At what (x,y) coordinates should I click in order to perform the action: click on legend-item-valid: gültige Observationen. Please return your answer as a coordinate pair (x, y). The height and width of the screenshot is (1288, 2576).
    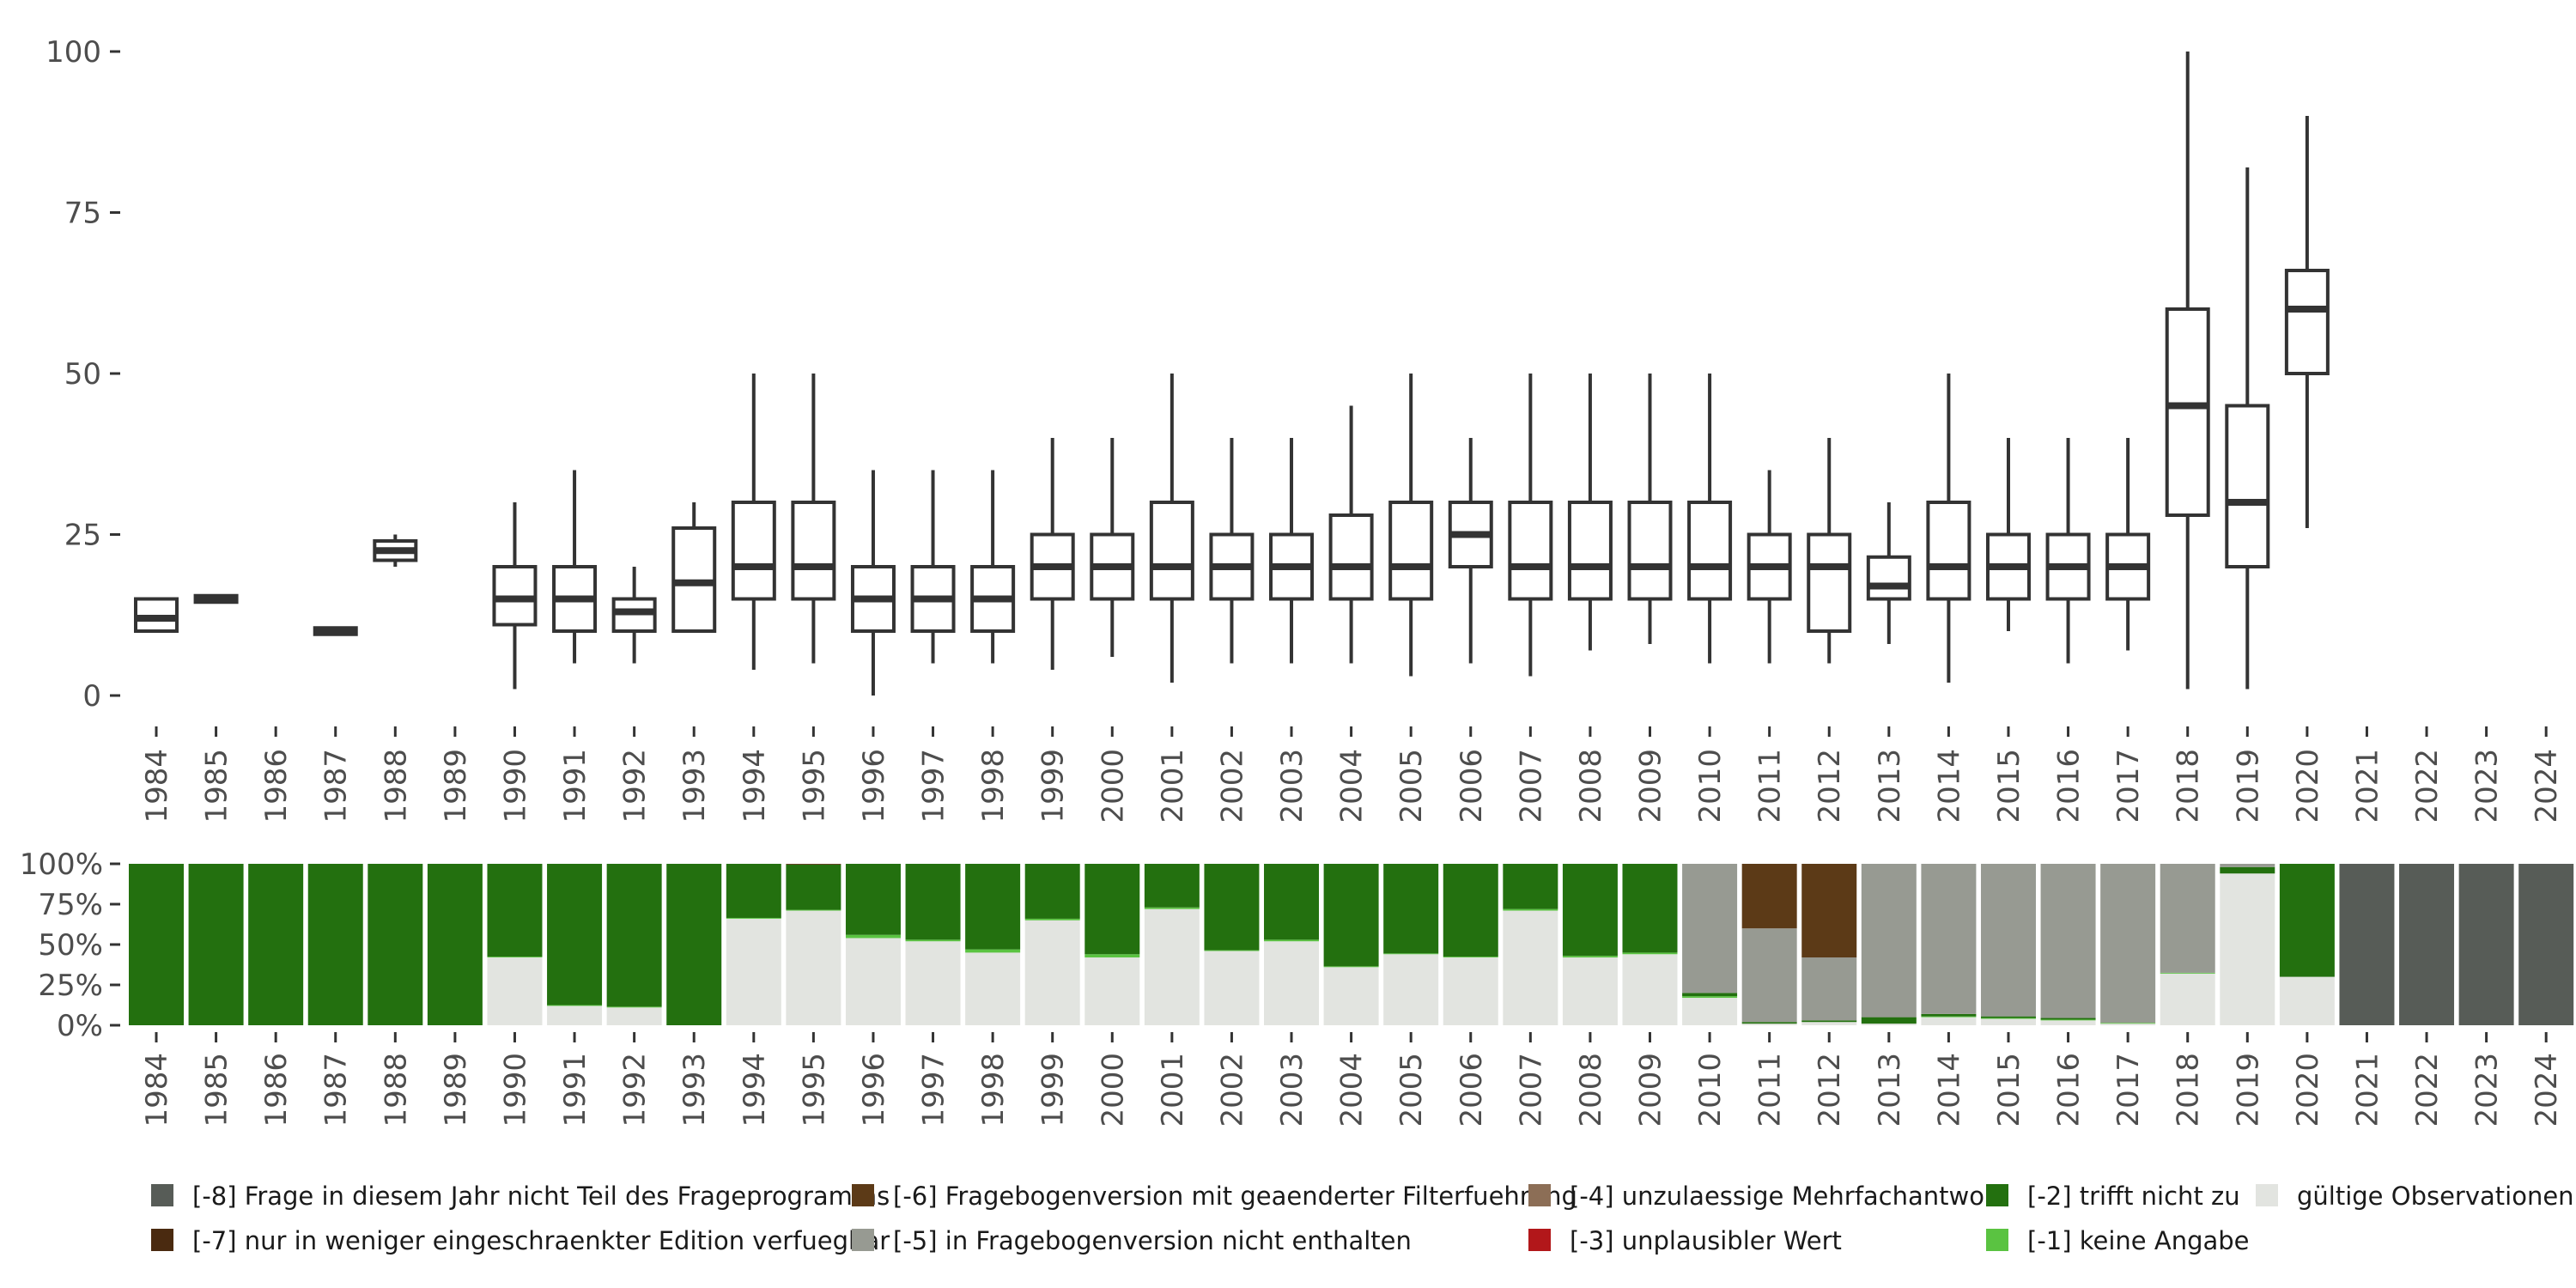
    Looking at the image, I should click on (2415, 1196).